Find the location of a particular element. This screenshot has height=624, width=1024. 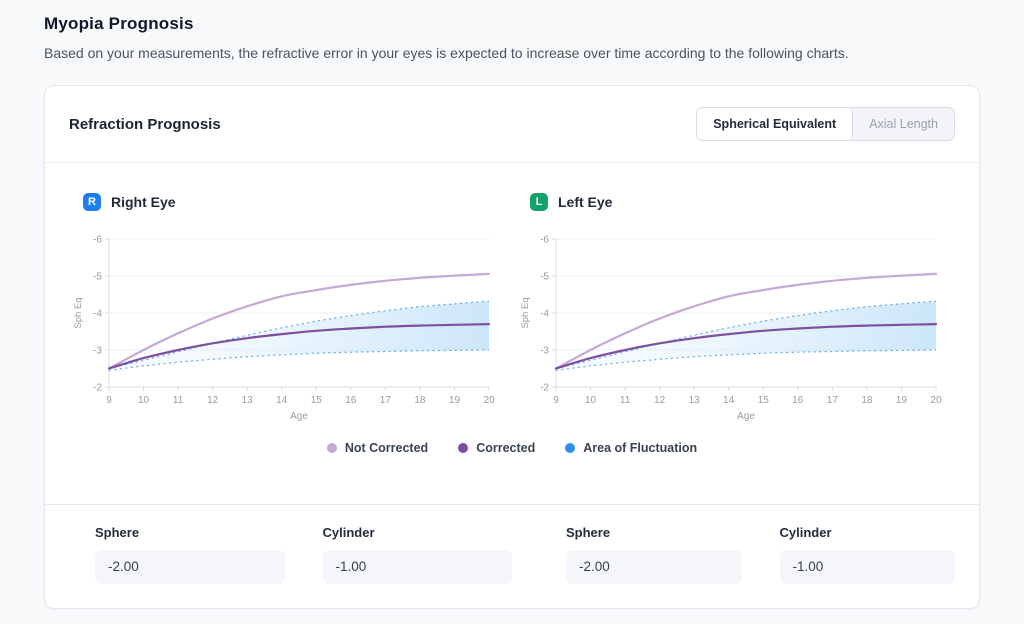

corrected-dot-icon is located at coordinates (463, 448).